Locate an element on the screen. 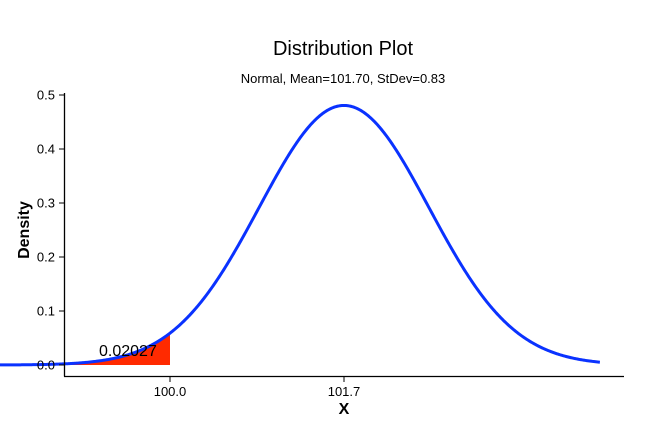  shaded-tail-area is located at coordinates (85, 349).